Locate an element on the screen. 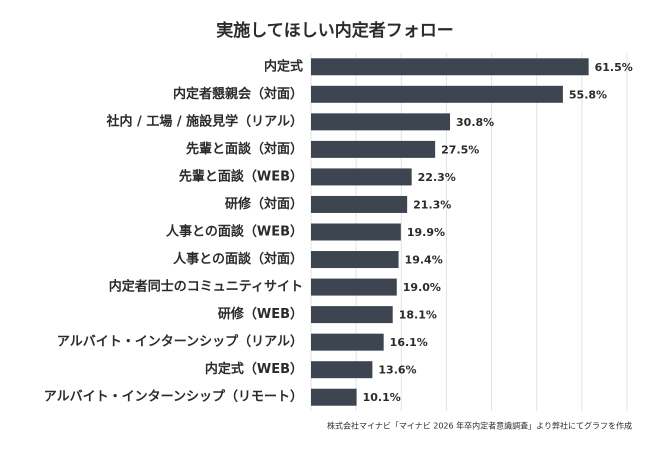  category-label: 内定式（WEB） is located at coordinates (254, 369).